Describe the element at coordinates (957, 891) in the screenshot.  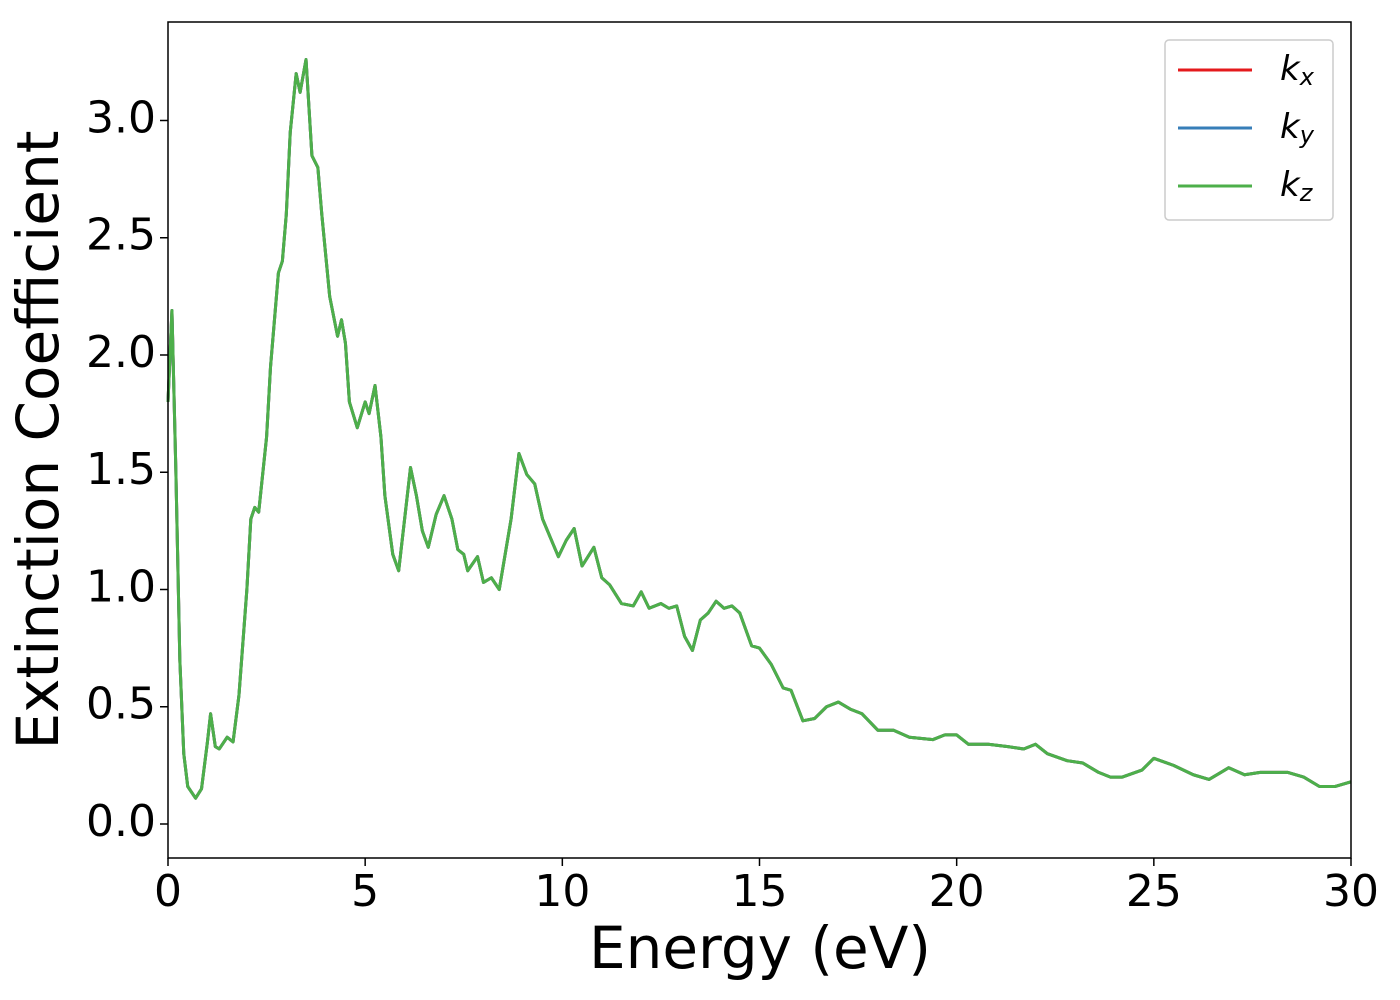
I see `x-tick-label: 20` at that location.